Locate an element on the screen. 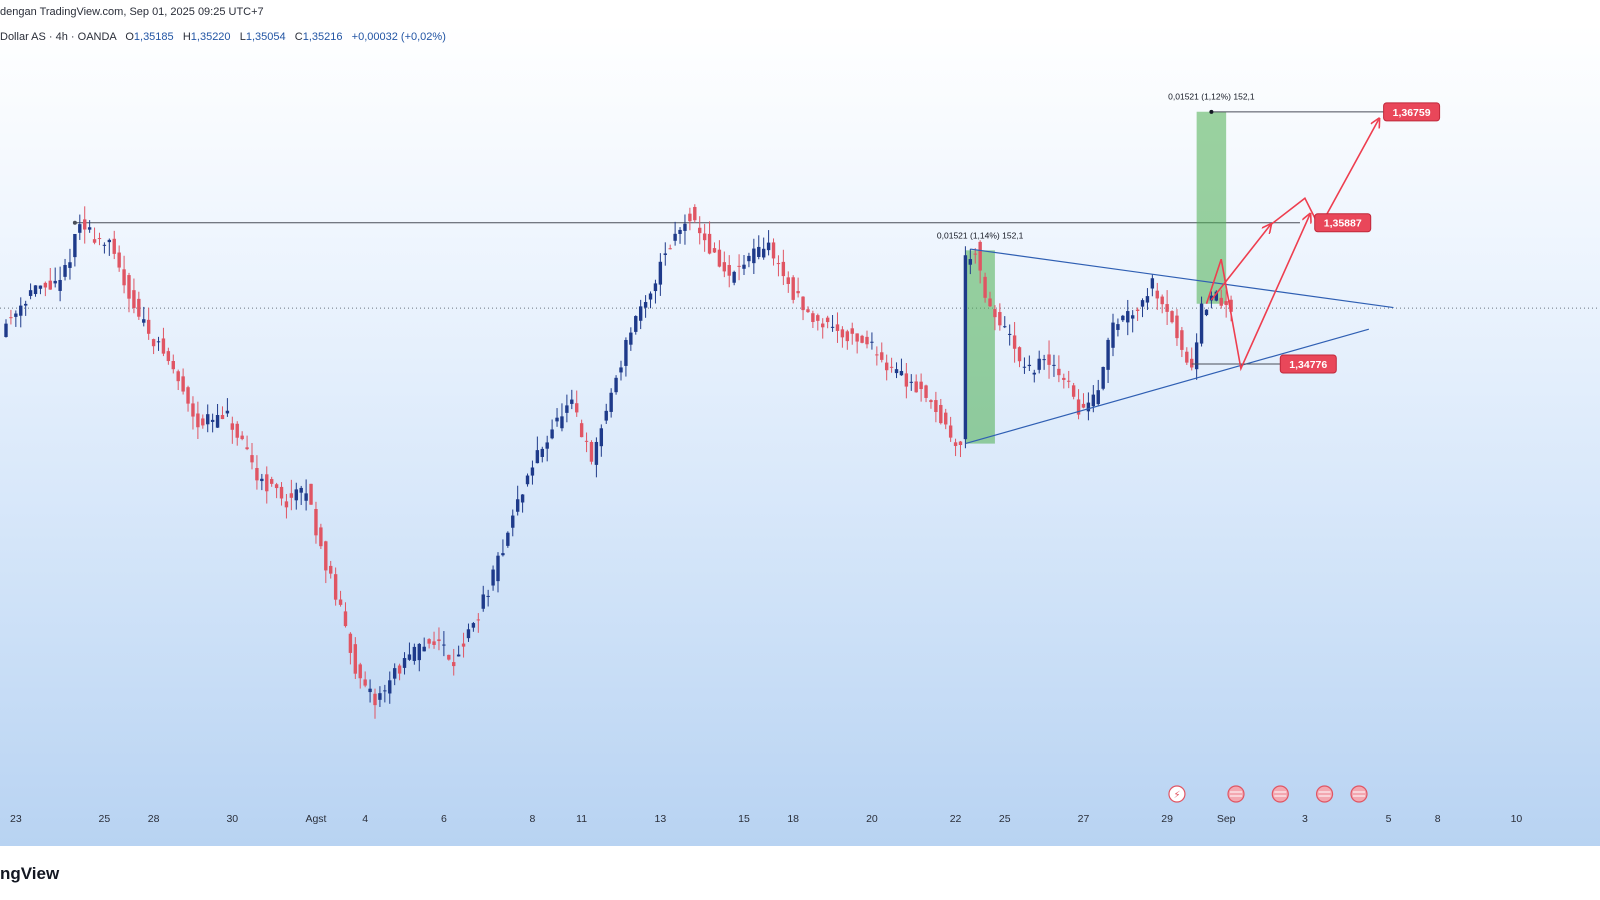  open-value: 1,35185 is located at coordinates (153, 37).